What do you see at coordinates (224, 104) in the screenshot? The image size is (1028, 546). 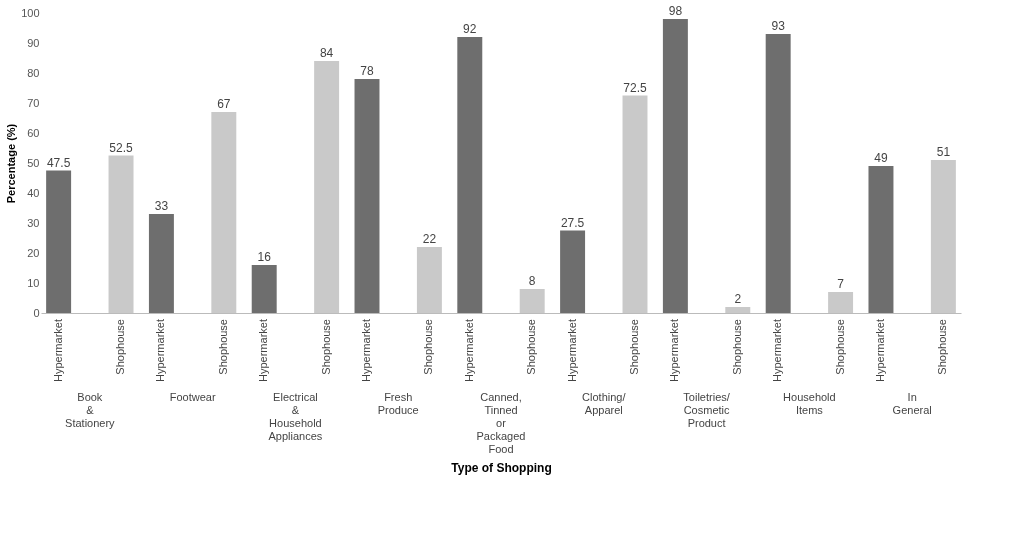 I see `data-label: 67` at bounding box center [224, 104].